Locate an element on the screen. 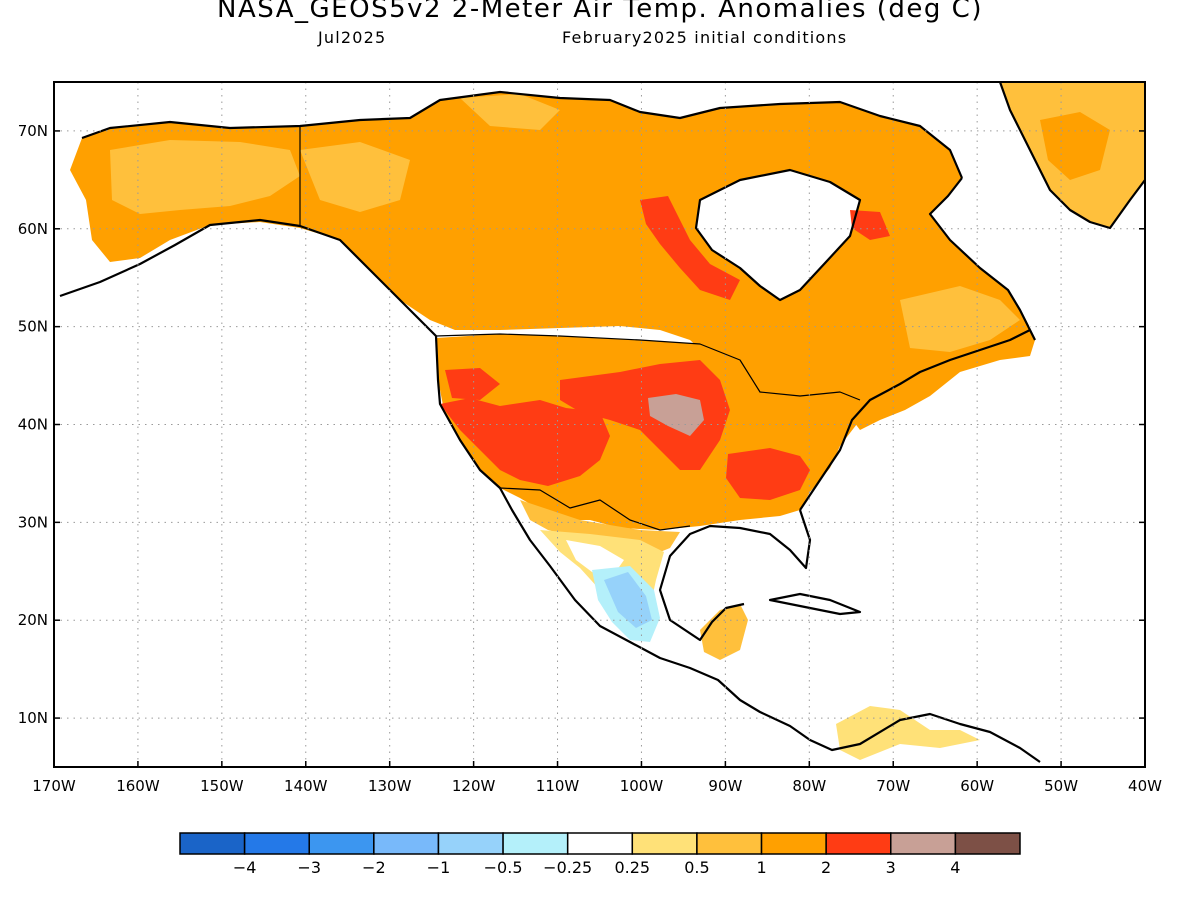 The height and width of the screenshot is (900, 1200). anomaly-patch-greenland is located at coordinates (1075, 146).